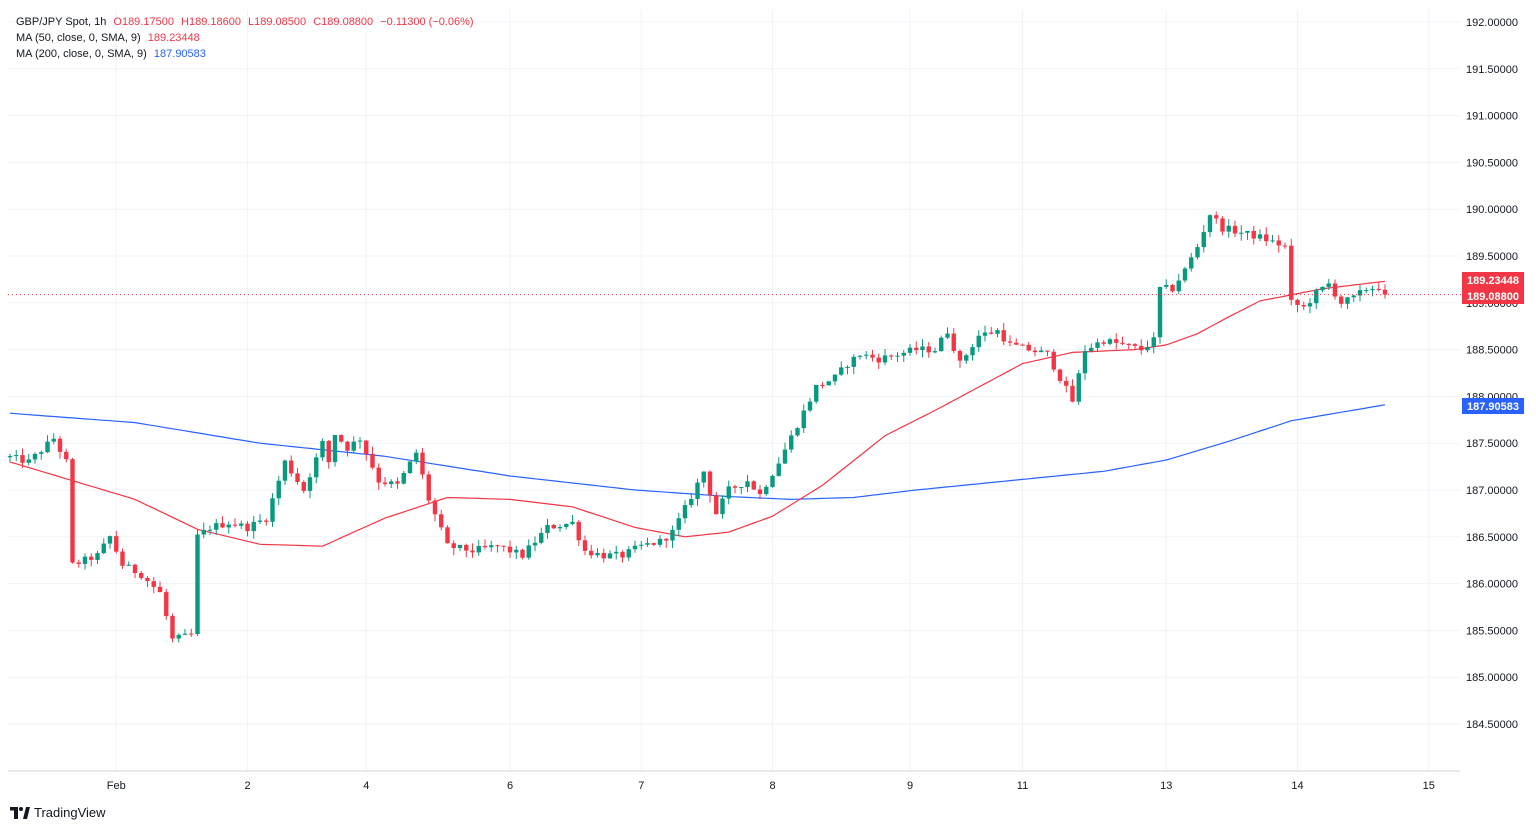 Image resolution: width=1536 pixels, height=829 pixels. What do you see at coordinates (1492, 585) in the screenshot?
I see `y-tick-label: 186.00000` at bounding box center [1492, 585].